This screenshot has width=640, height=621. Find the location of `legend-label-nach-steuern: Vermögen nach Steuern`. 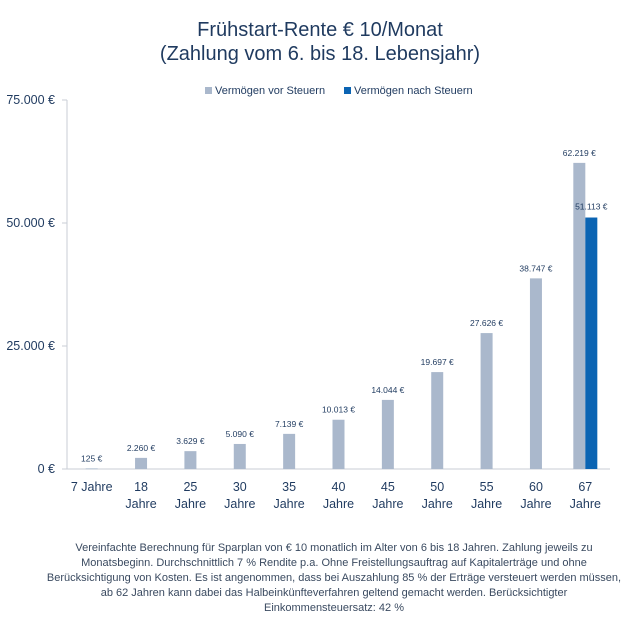

legend-label-nach-steuern: Vermögen nach Steuern is located at coordinates (413, 91).